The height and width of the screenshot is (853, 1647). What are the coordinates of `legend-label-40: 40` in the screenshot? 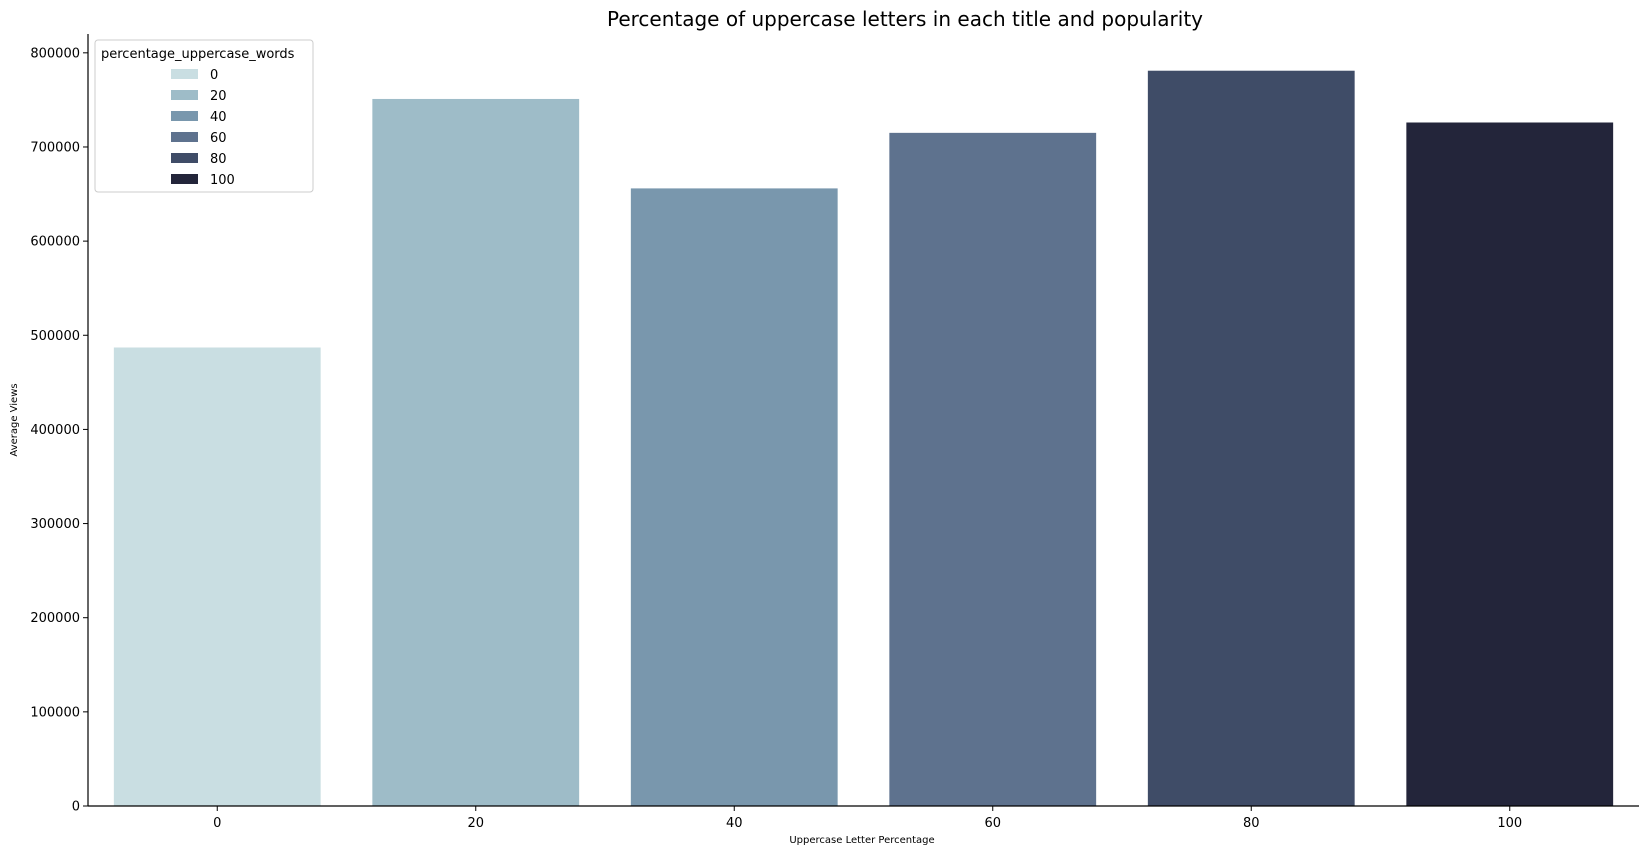 It's located at (218, 117).